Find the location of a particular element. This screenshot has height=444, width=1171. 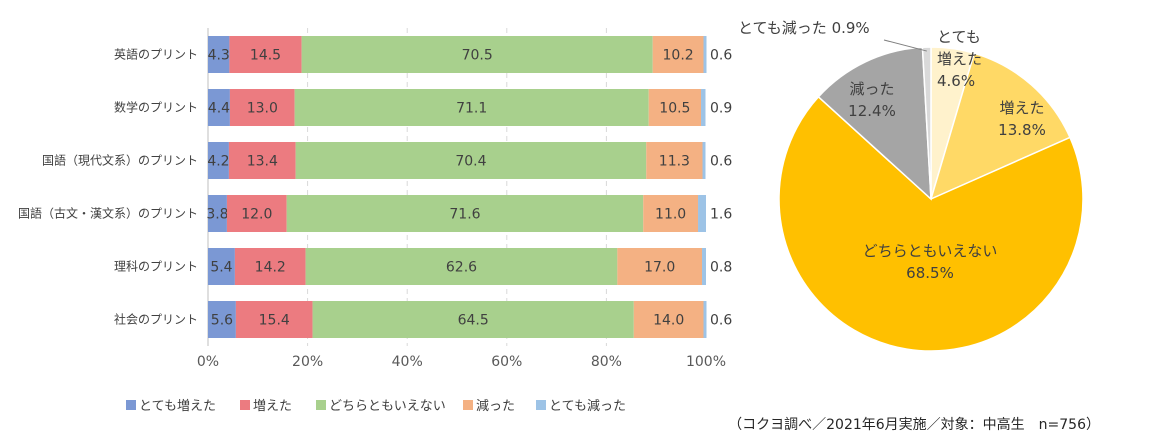

data-label: 5.4 is located at coordinates (221, 268).